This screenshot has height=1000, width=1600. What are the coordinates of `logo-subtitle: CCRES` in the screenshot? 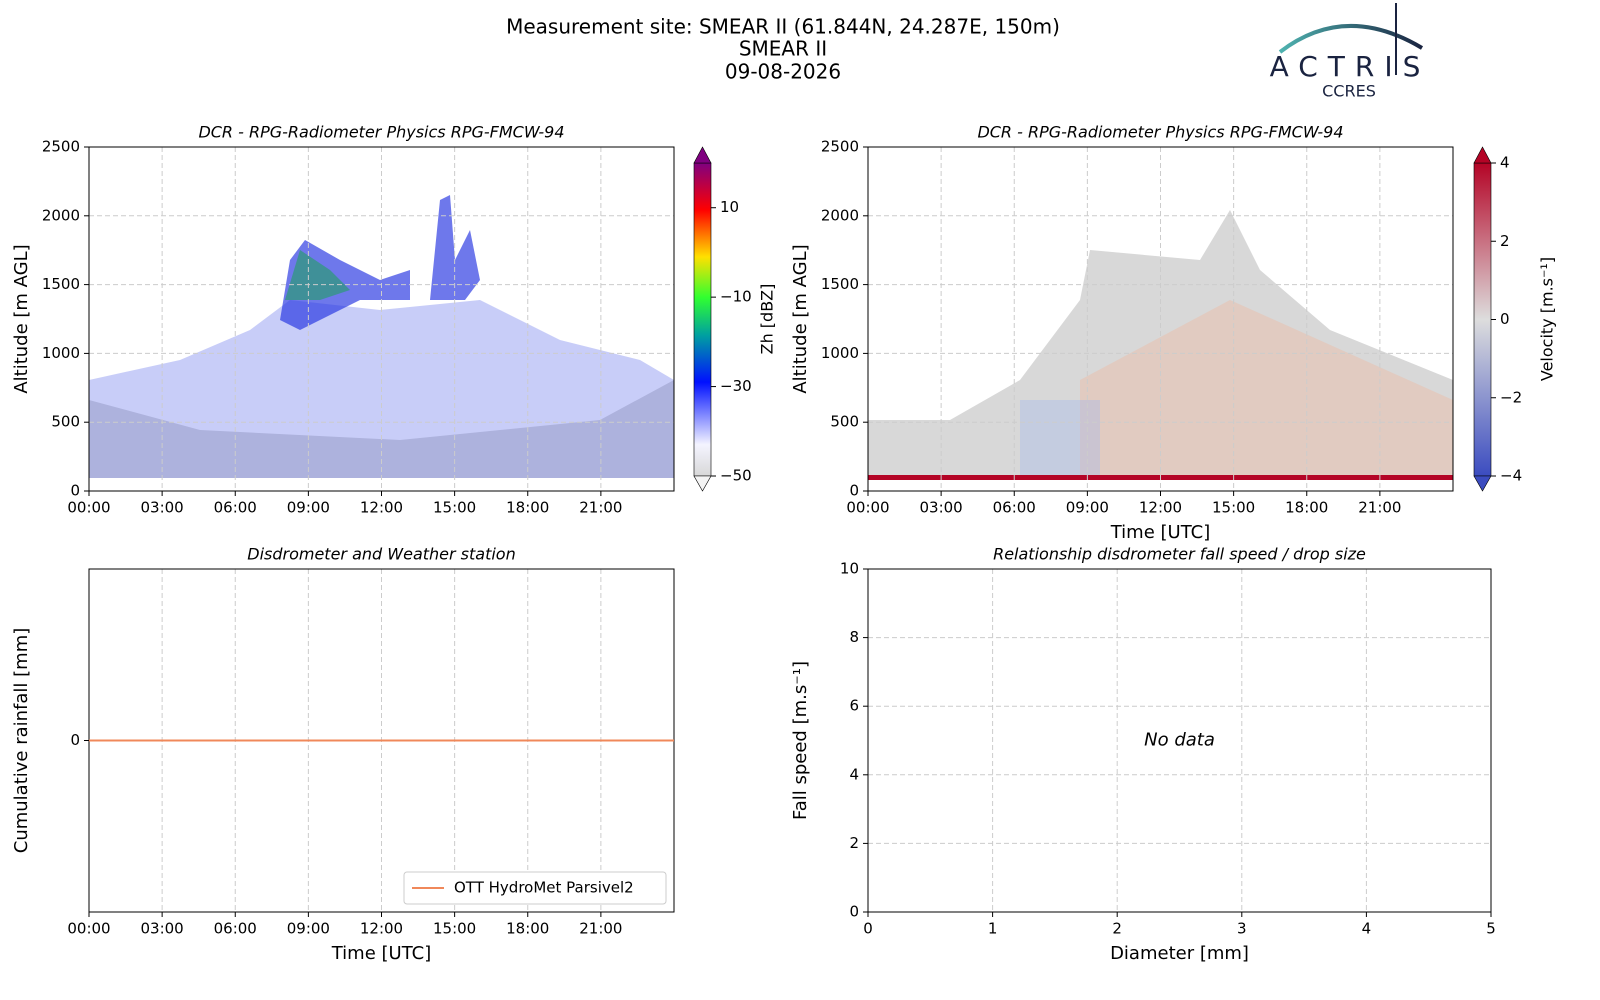 It's located at (1349, 91).